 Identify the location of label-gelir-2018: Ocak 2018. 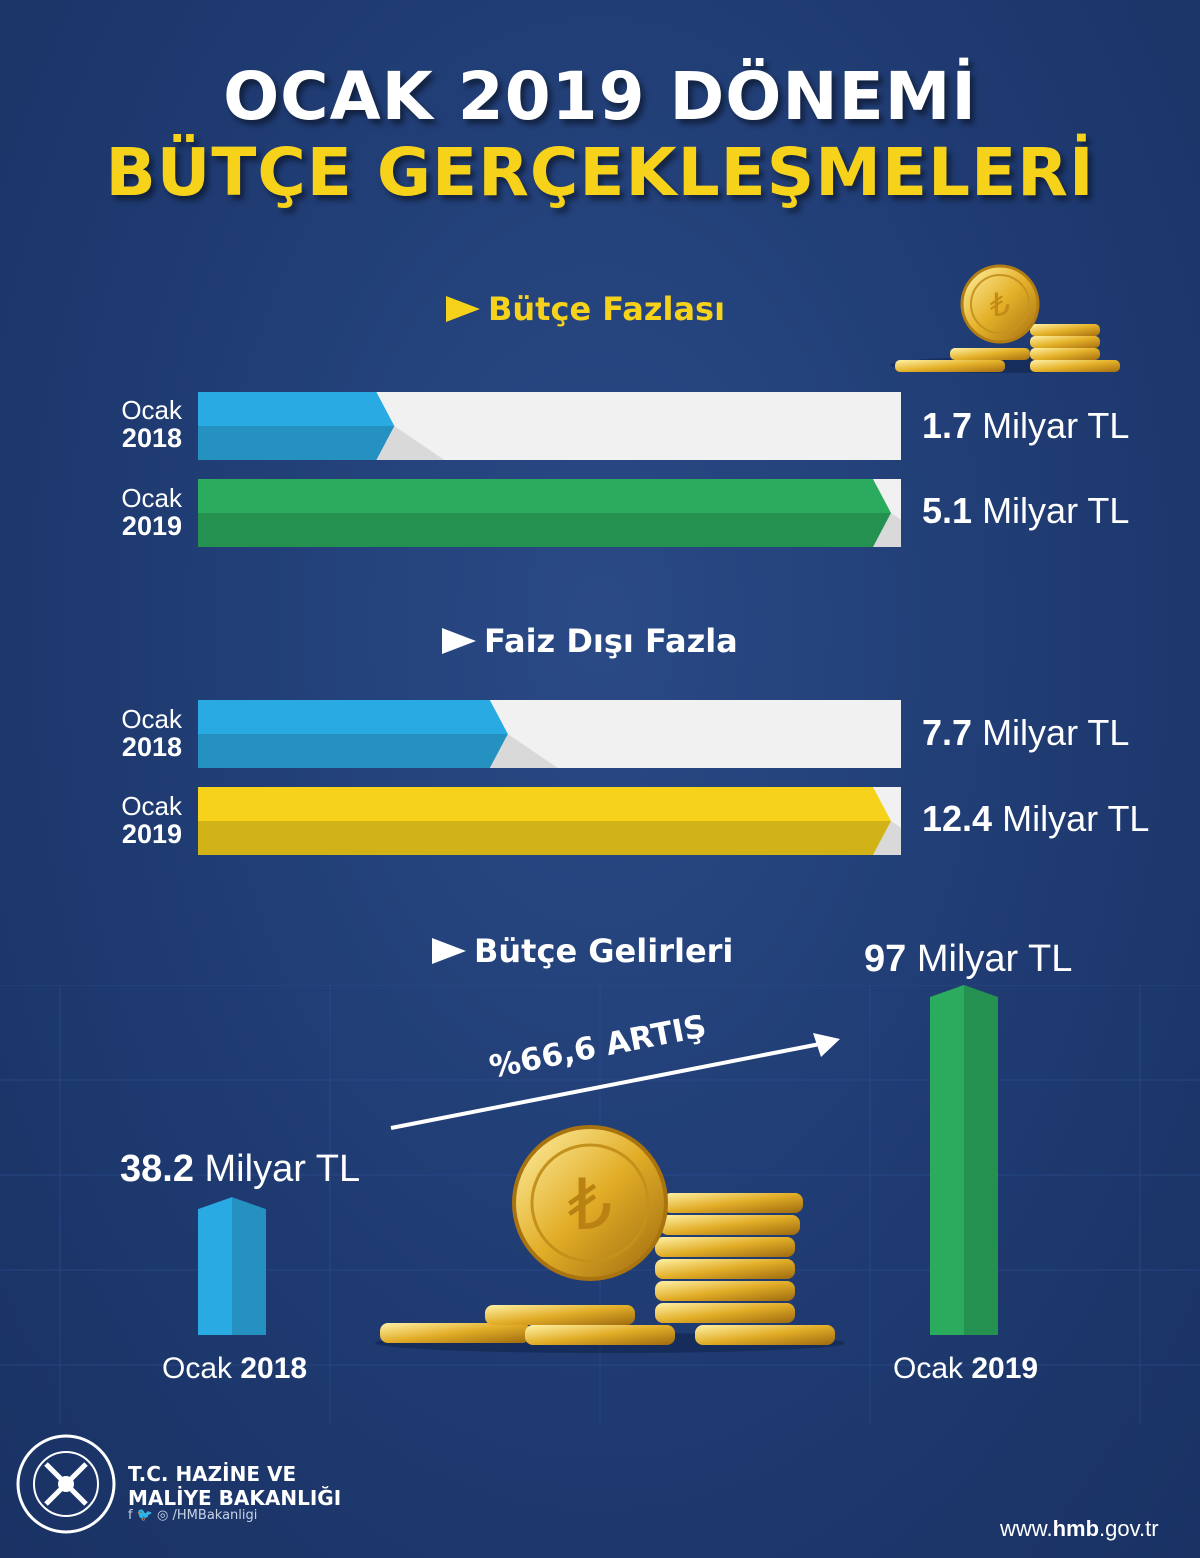
(235, 1368).